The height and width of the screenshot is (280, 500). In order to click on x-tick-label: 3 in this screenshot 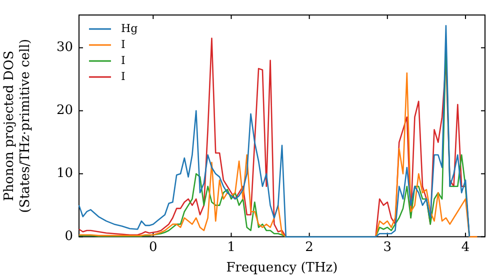, I will do `click(387, 247)`.